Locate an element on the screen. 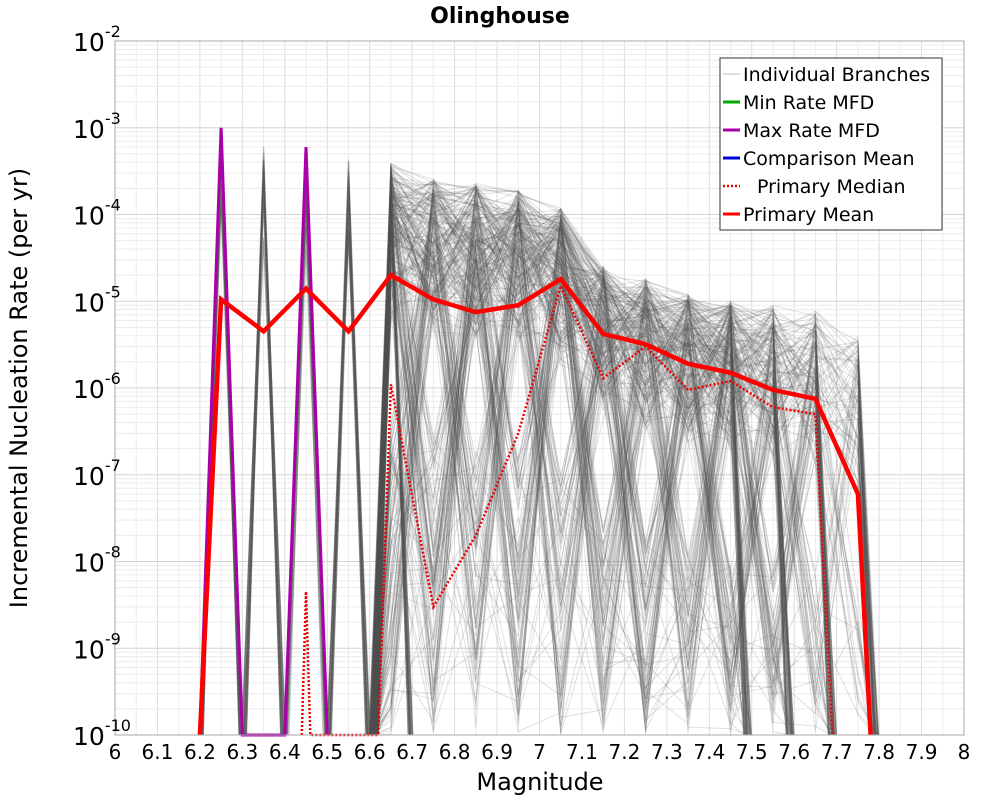 The image size is (1000, 800). x-tick-label: 6.4 is located at coordinates (285, 752).